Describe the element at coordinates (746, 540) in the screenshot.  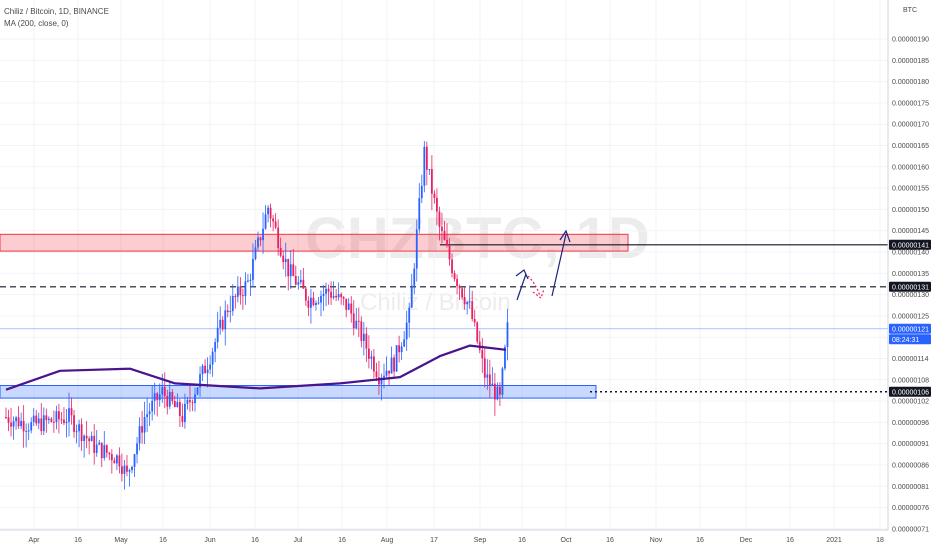
I see `x-tick-label: Dec` at that location.